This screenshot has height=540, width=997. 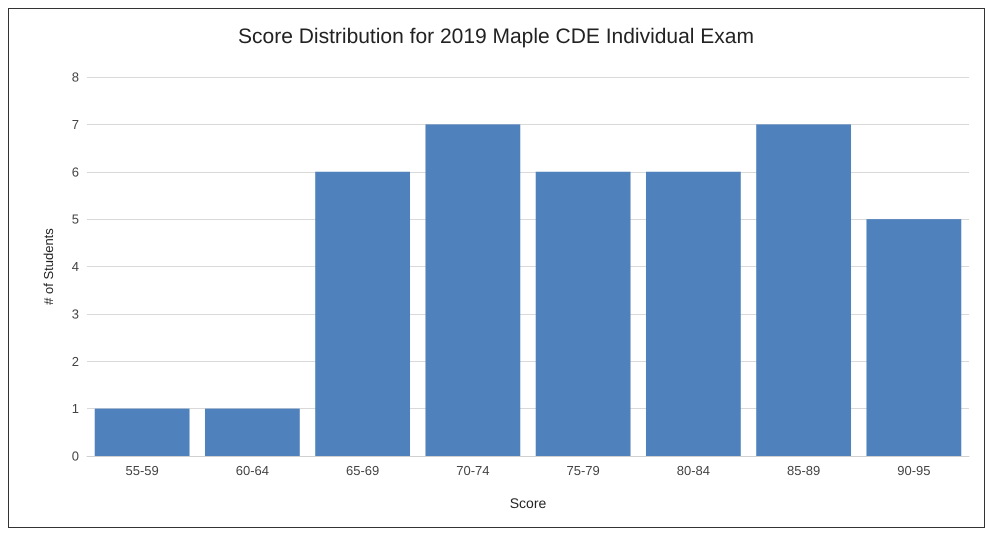 What do you see at coordinates (75, 314) in the screenshot?
I see `y-tick-label: 3` at bounding box center [75, 314].